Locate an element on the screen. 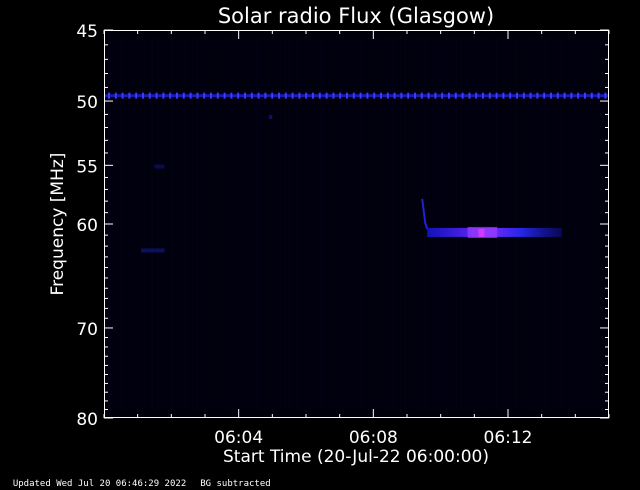 This screenshot has width=640, height=490. burst-onset is located at coordinates (425, 214).